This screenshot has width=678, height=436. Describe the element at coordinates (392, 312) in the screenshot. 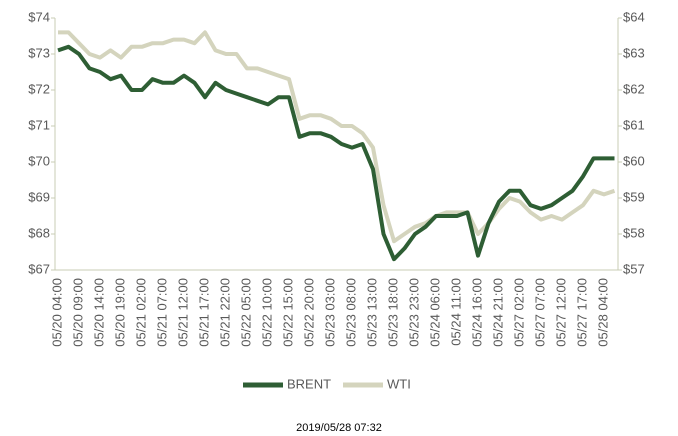

I see `x-tick-label: 05/23 18:00` at that location.